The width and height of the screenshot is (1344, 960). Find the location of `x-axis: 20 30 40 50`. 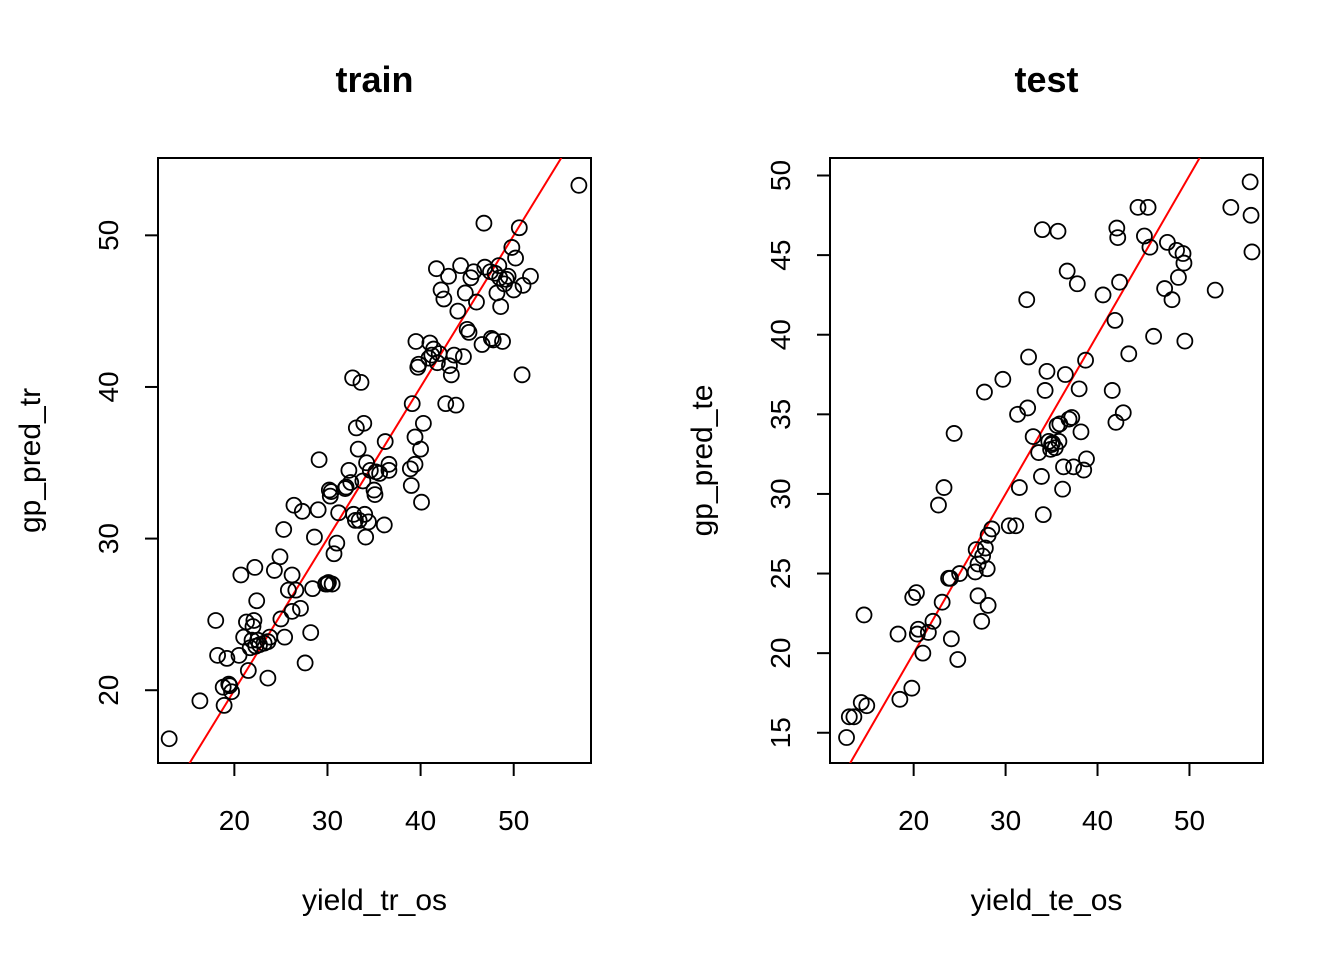

x-axis: 20 30 40 50 is located at coordinates (1051, 799).